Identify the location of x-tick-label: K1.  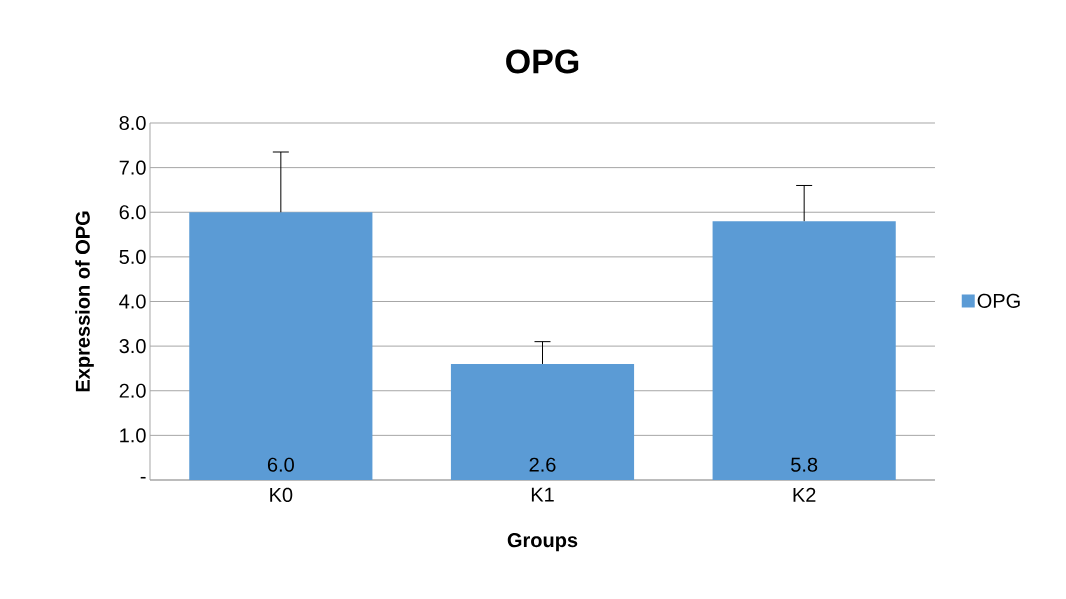
(542, 494).